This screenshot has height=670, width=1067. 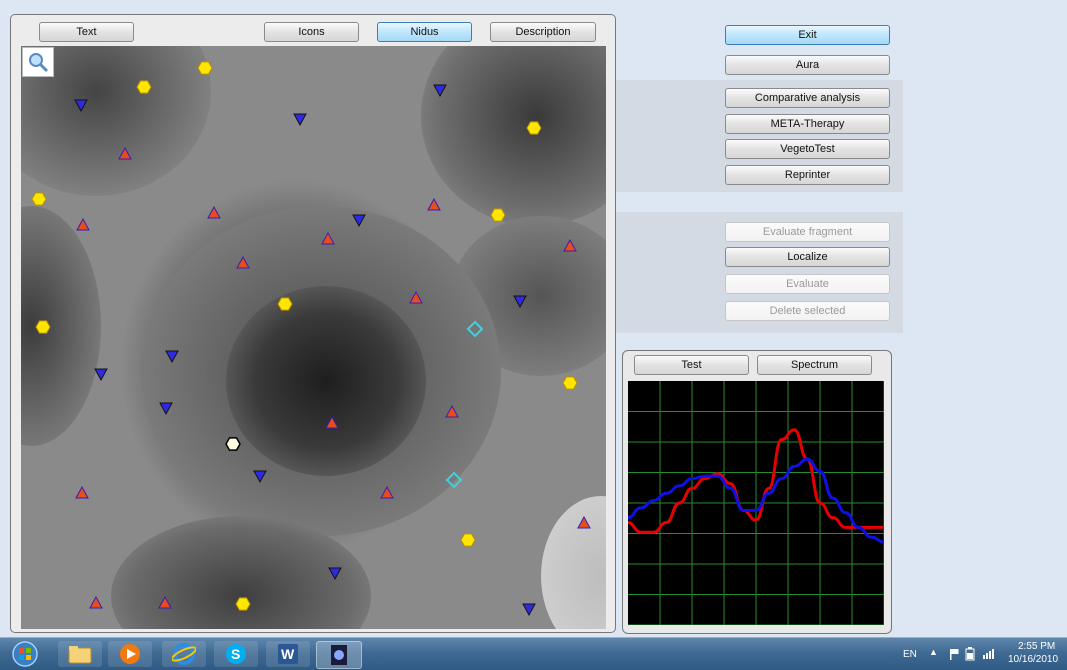 I want to click on clock-time: 2:55 PM, so click(x=1037, y=646).